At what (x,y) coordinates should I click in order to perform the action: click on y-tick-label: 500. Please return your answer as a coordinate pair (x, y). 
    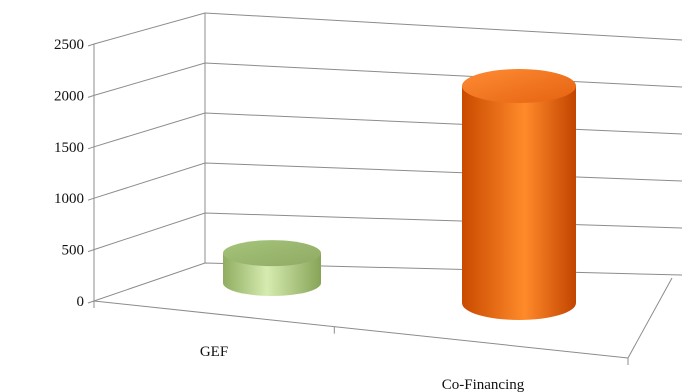
    Looking at the image, I should click on (73, 251).